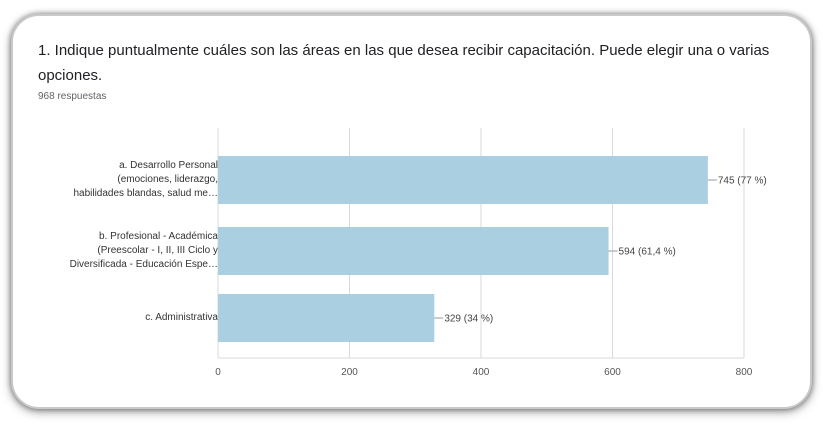 The height and width of the screenshot is (424, 823). Describe the element at coordinates (481, 372) in the screenshot. I see `x-tick-label: 400` at that location.